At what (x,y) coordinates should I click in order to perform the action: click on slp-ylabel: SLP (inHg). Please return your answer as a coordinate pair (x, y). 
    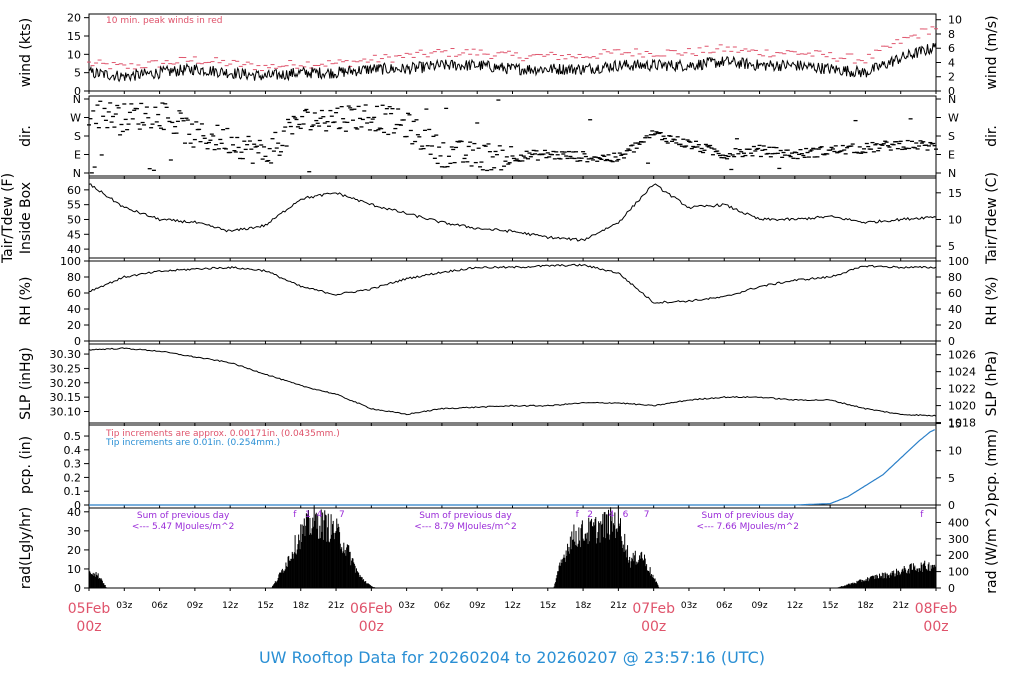
    Looking at the image, I should click on (26, 383).